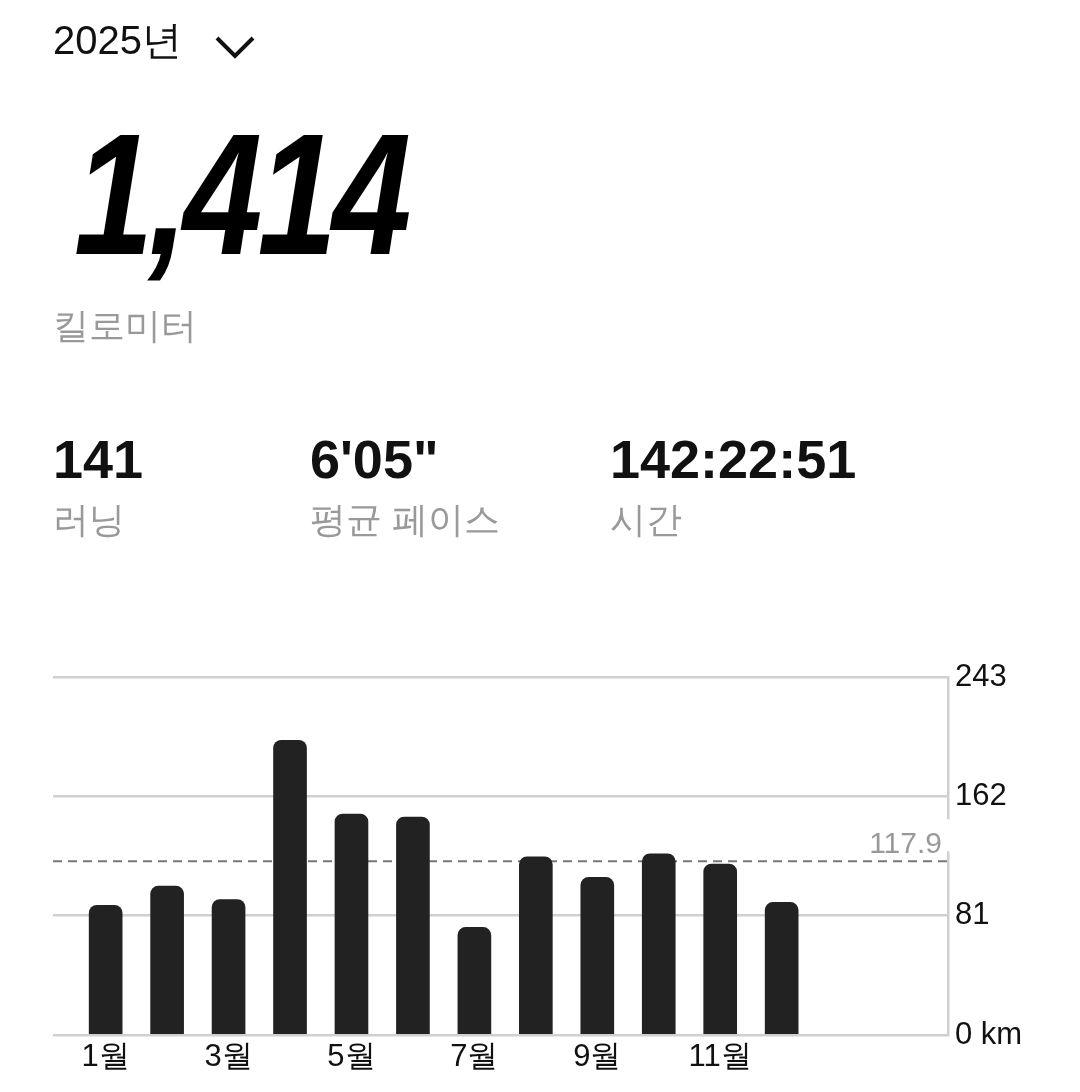  What do you see at coordinates (98, 459) in the screenshot?
I see `text: 141` at bounding box center [98, 459].